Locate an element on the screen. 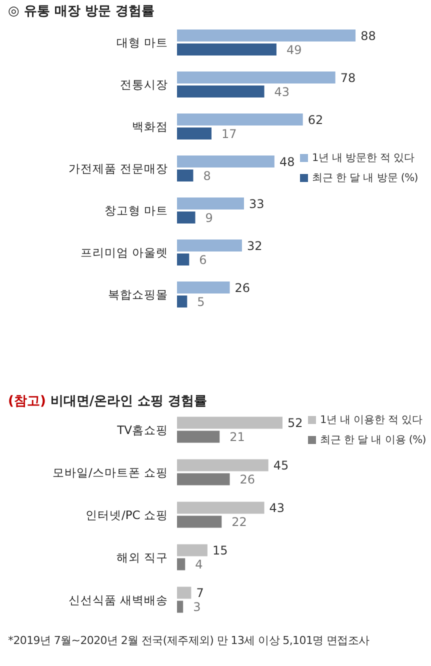 The width and height of the screenshot is (431, 666). chart-title: (참고) 비대면/온라인 쇼핑 경험률 is located at coordinates (108, 401).